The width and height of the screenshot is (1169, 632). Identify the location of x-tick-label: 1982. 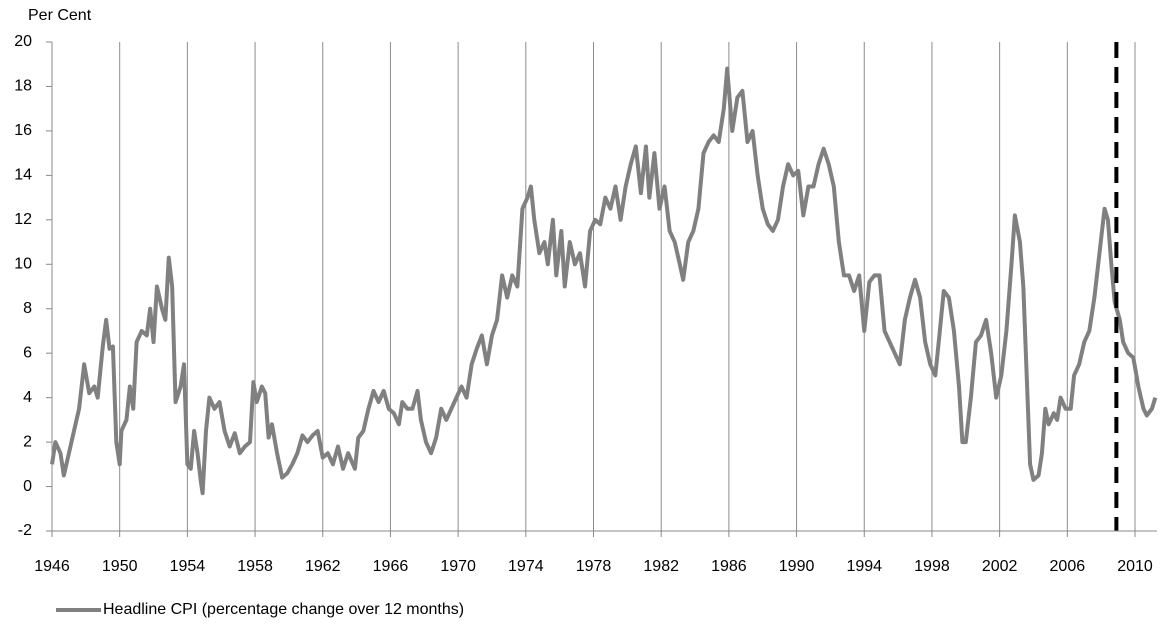
(661, 566).